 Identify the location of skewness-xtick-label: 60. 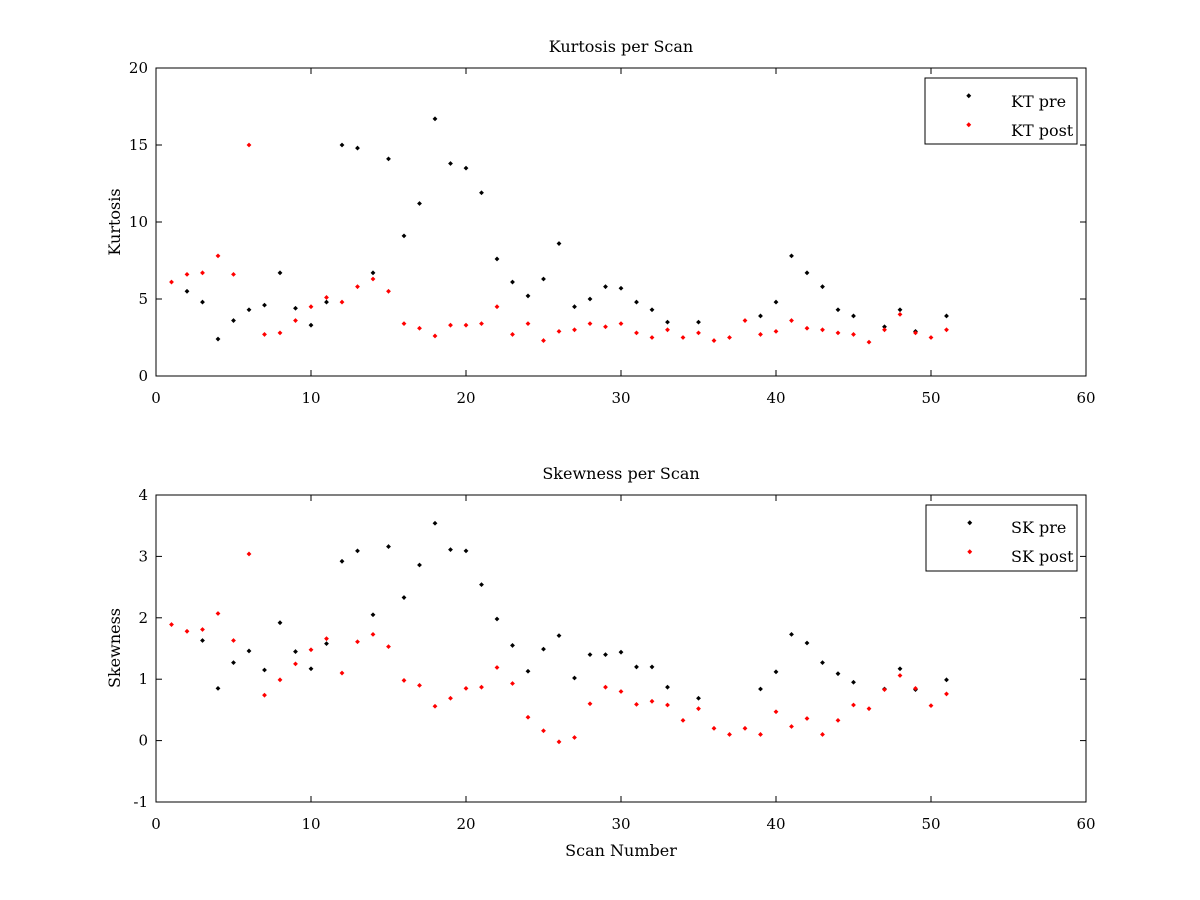
(1085, 824).